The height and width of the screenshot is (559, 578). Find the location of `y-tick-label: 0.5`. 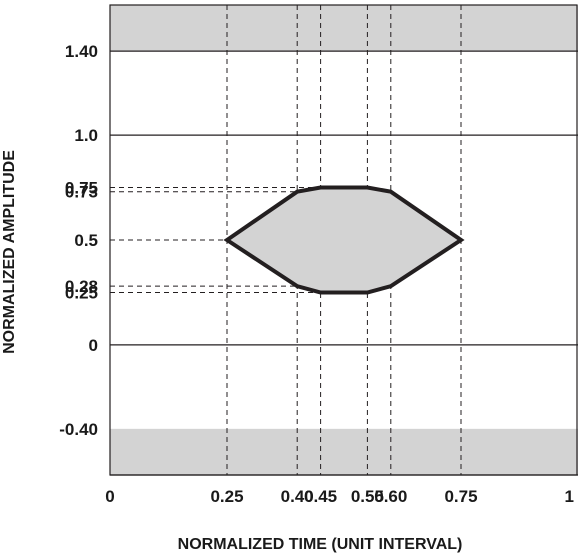

y-tick-label: 0.5 is located at coordinates (86, 240).